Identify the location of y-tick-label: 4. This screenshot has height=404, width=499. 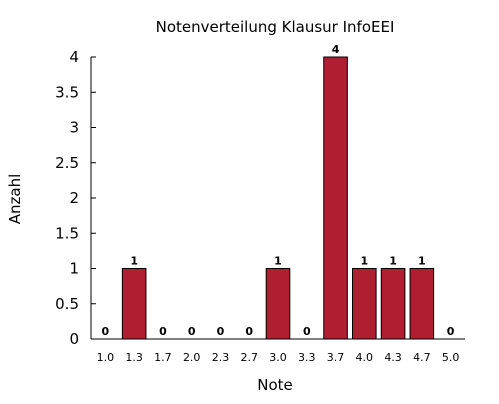
(74, 57).